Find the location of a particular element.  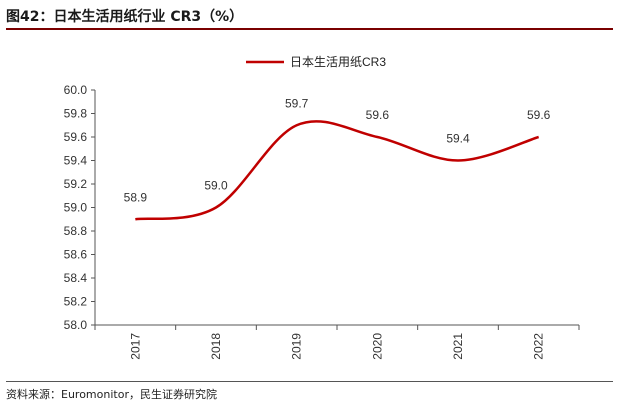

y-tick-label: 59.8 is located at coordinates (76, 114).